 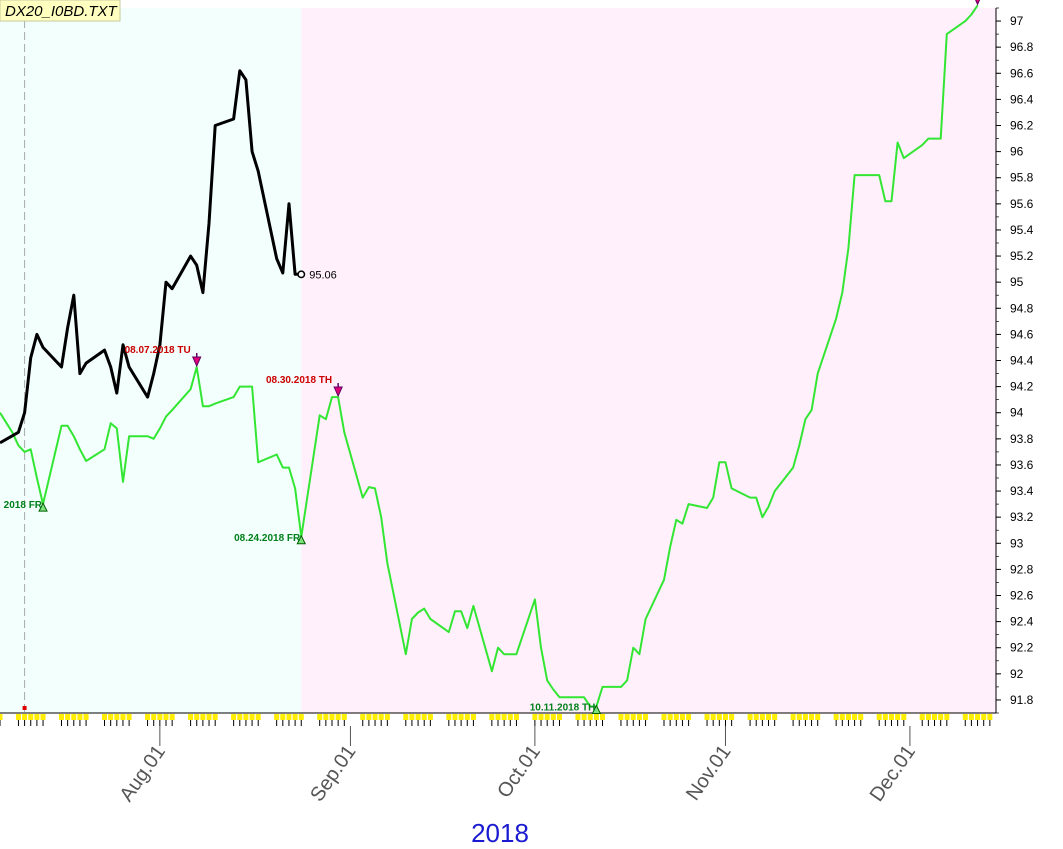 What do you see at coordinates (519, 771) in the screenshot?
I see `x-tick-label: Oct.01` at bounding box center [519, 771].